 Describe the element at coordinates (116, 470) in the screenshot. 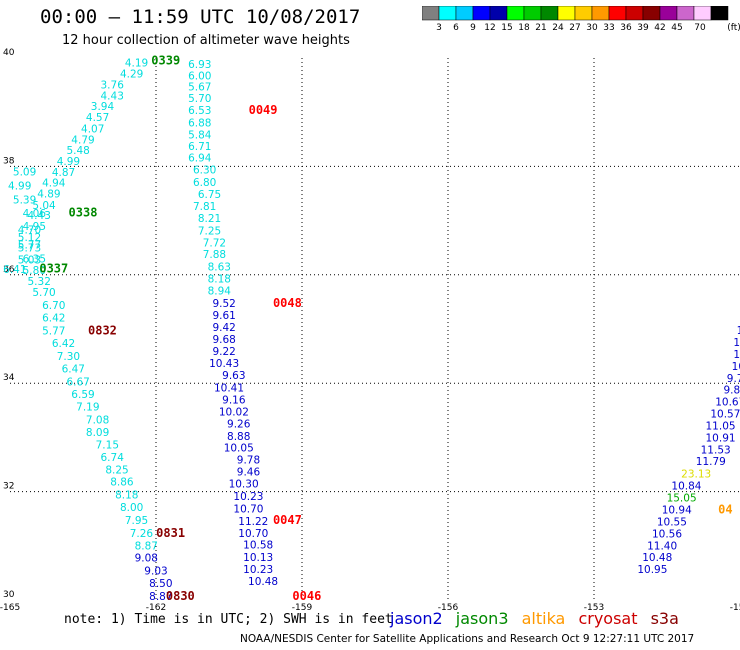

I see `wave-height-value: 8.25` at that location.